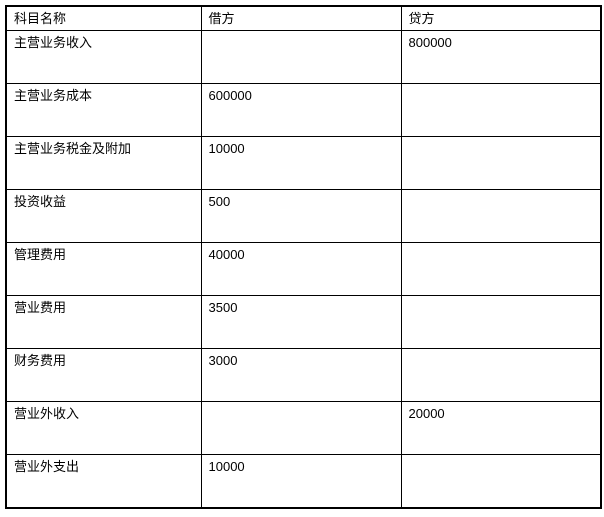 The height and width of the screenshot is (517, 604). I want to click on table-row: 主营业务收入 800000, so click(303, 57).